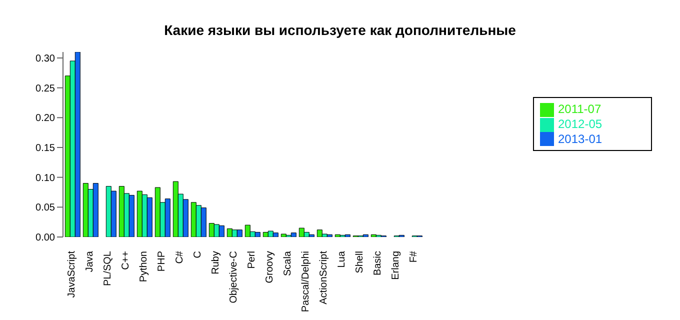  I want to click on chart-title: Какие языки вы используете как дополнительные, so click(340, 30).